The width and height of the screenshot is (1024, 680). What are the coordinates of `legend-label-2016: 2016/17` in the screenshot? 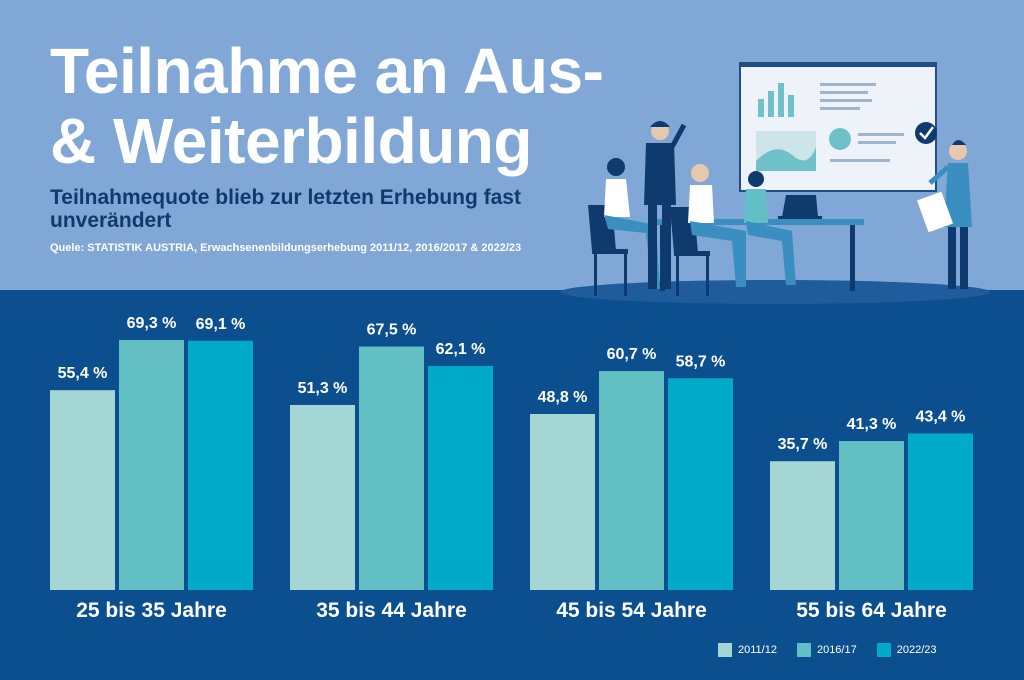 It's located at (836, 650).